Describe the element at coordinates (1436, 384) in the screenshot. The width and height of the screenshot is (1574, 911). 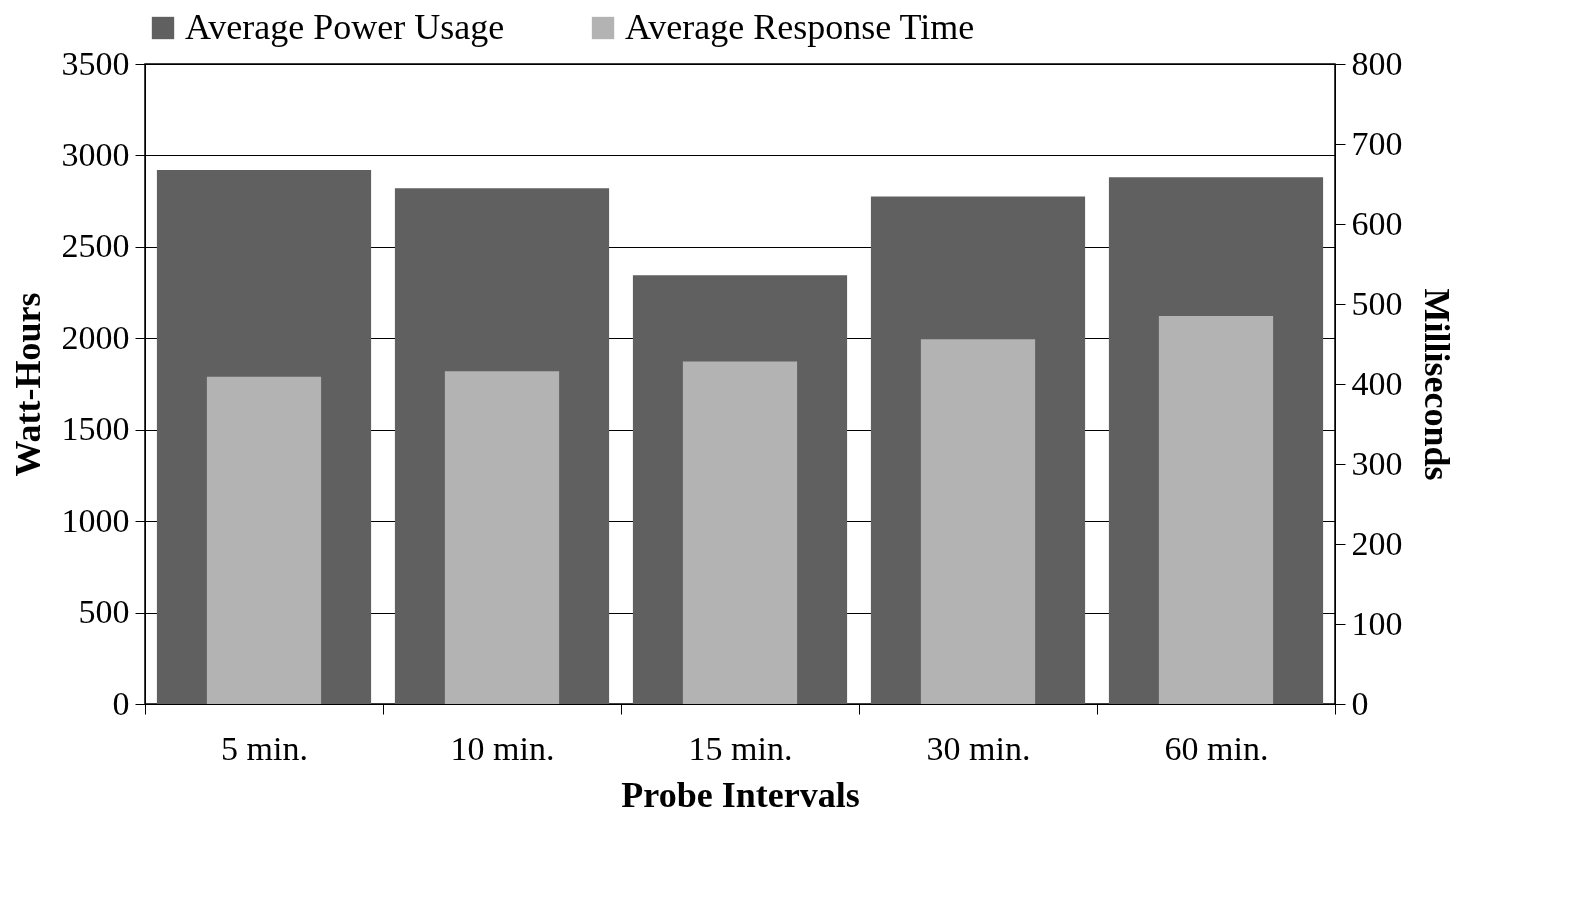
I see `y2-axis-title: Milliseconds` at that location.